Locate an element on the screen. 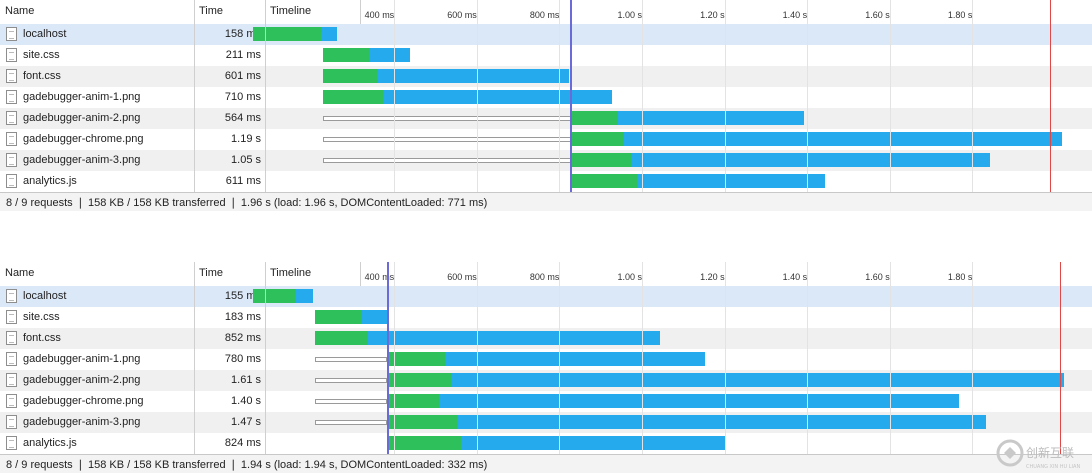 This screenshot has height=476, width=1092. request-row: font.css 852 ms is located at coordinates (546, 338).